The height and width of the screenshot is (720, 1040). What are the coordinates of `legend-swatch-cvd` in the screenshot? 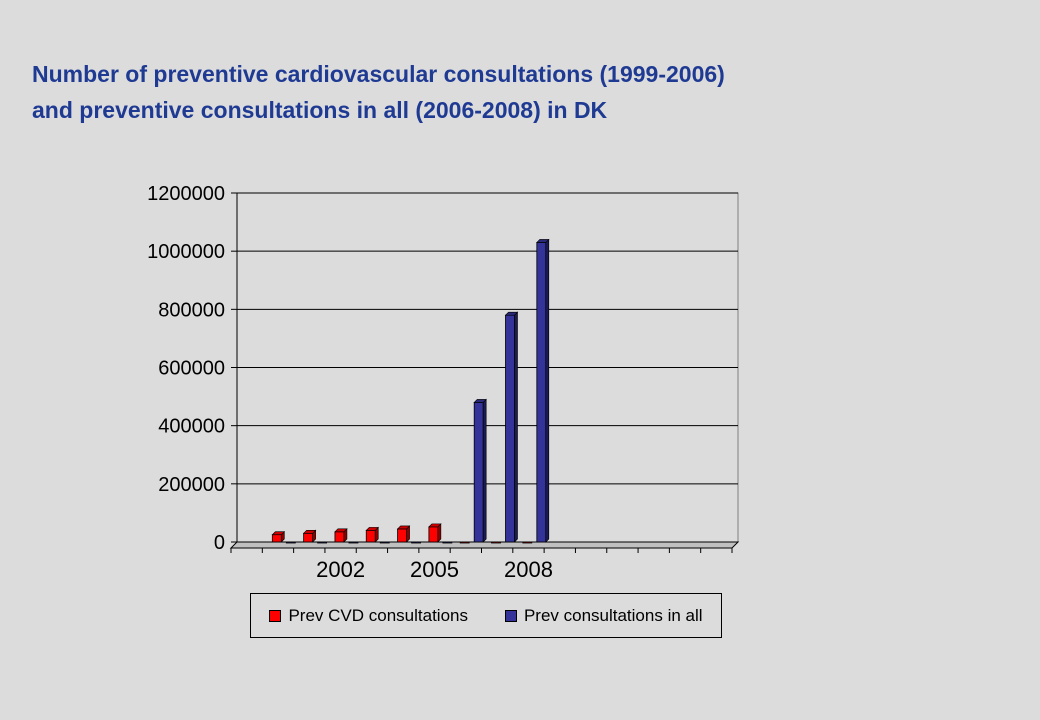 It's located at (275, 615).